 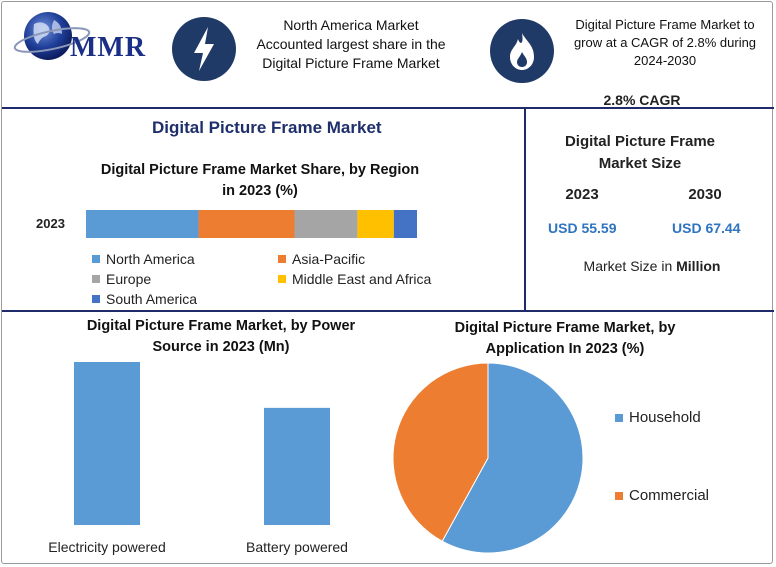 I want to click on power-category-electricity: Electricity powered, so click(x=107, y=547).